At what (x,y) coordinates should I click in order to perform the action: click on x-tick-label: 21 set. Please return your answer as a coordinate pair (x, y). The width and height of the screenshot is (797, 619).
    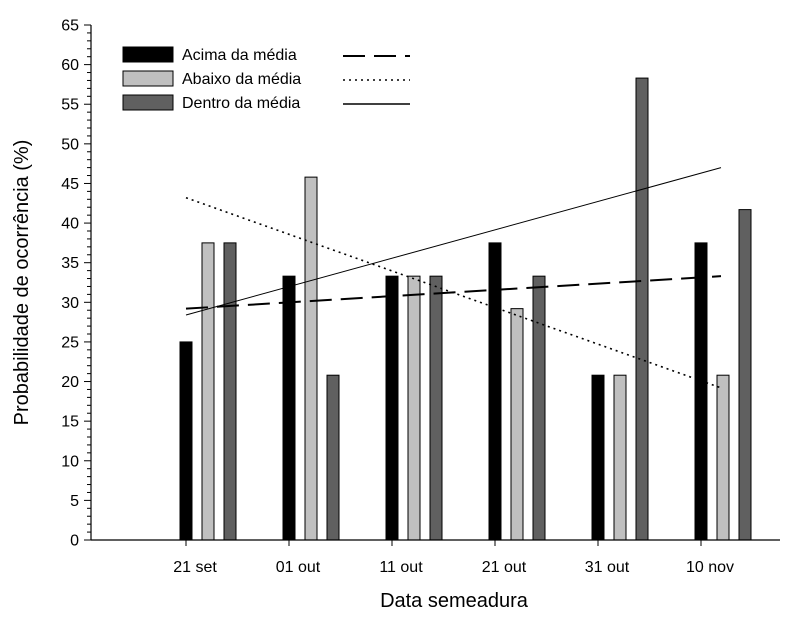
    Looking at the image, I should click on (195, 567).